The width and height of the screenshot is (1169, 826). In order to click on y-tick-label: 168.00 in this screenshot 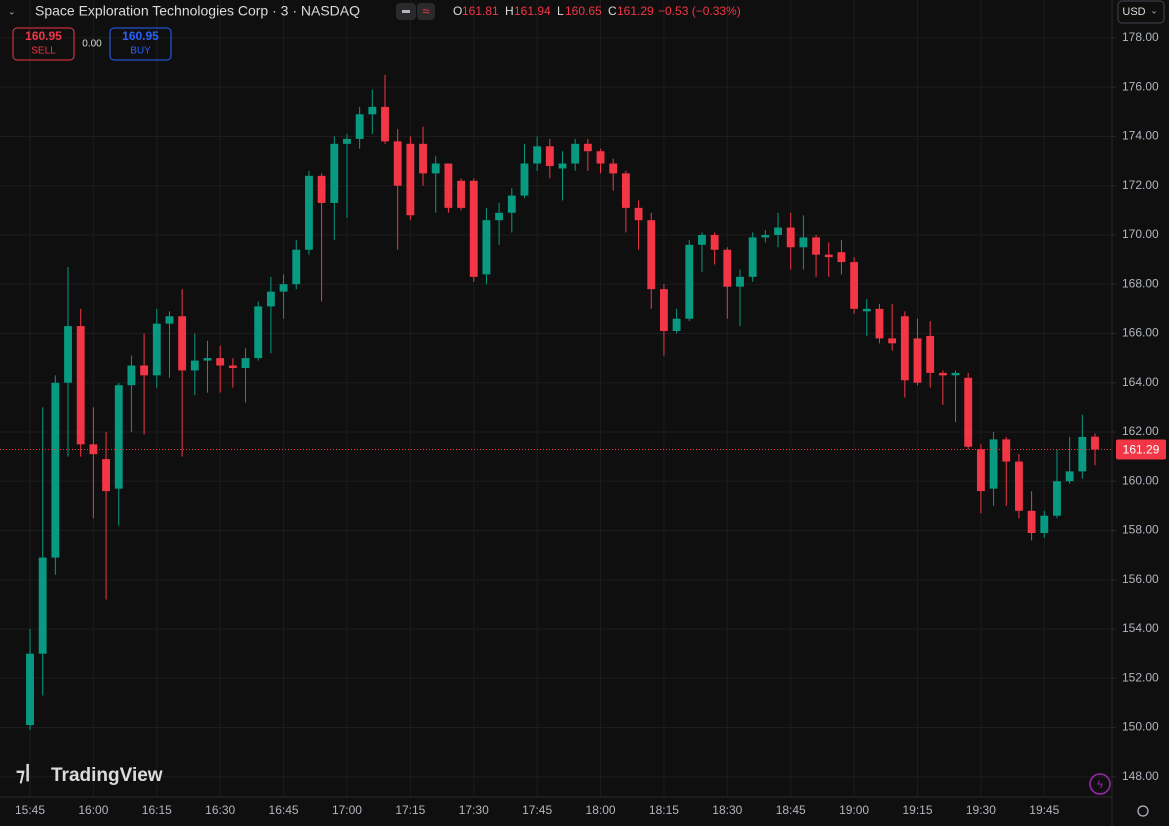, I will do `click(1140, 283)`.